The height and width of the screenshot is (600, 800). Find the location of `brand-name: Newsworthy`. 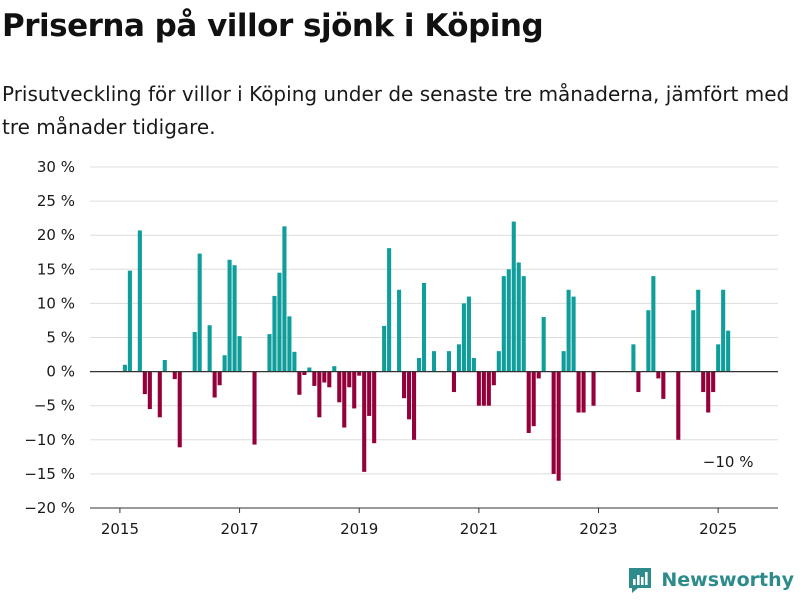

brand-name: Newsworthy is located at coordinates (727, 580).